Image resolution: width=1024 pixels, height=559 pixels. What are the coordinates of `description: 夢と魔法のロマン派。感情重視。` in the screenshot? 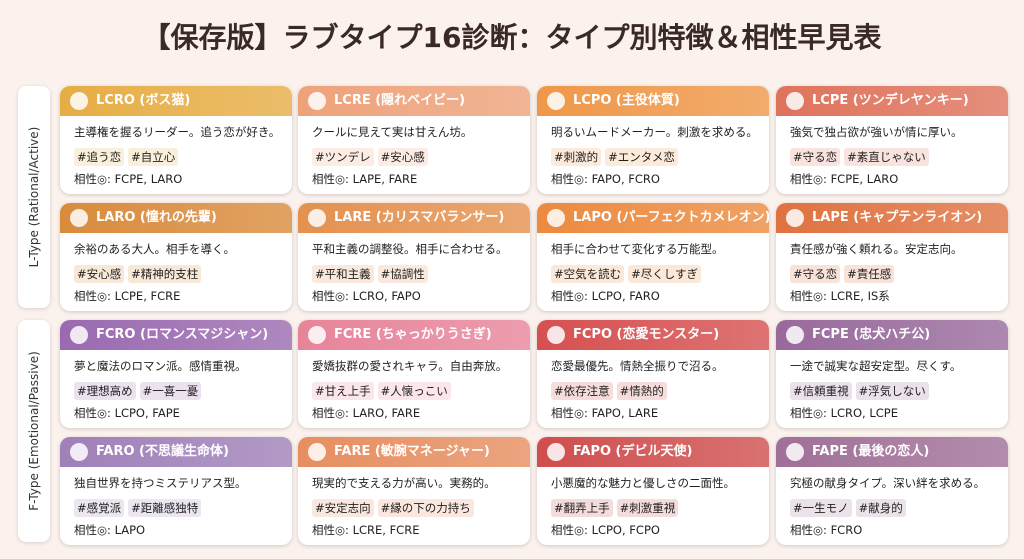 It's located at (160, 366).